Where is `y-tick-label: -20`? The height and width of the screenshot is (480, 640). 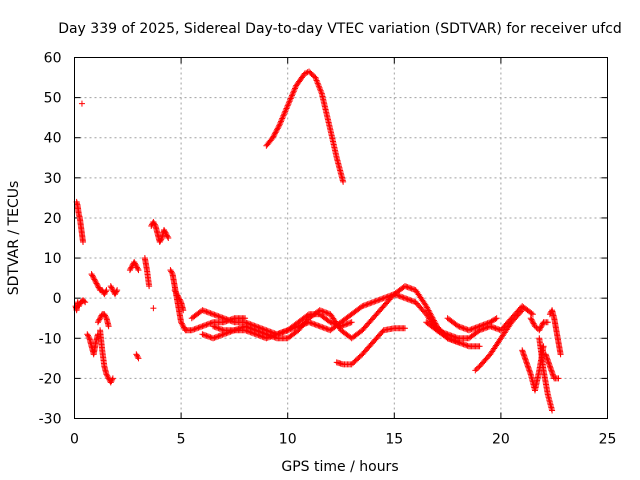 y-tick-label: -20 is located at coordinates (50, 379).